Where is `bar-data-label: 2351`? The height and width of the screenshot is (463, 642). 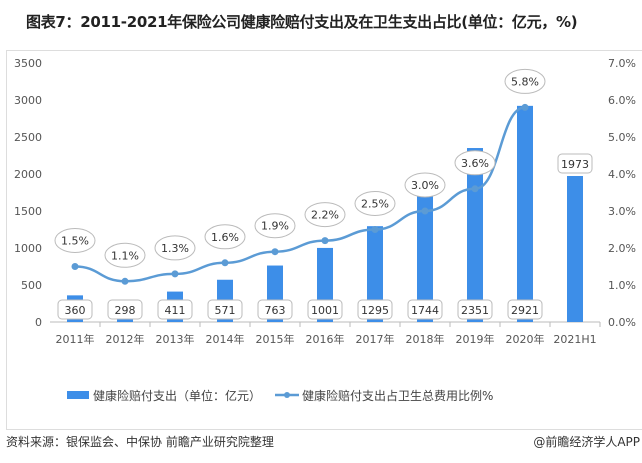 bar-data-label: 2351 is located at coordinates (475, 310).